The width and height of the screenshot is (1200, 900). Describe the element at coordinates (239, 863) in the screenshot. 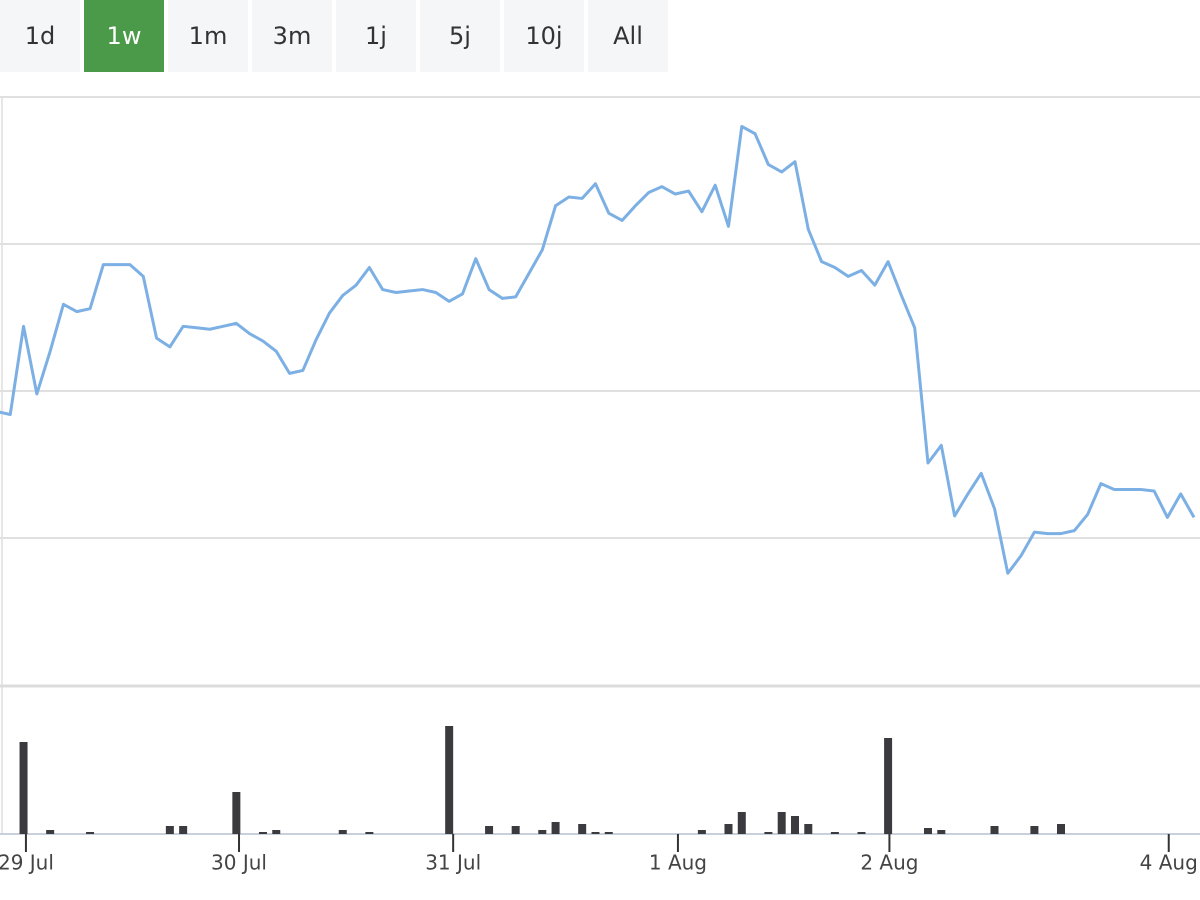

I see `x-tick-label: 30 Jul` at that location.